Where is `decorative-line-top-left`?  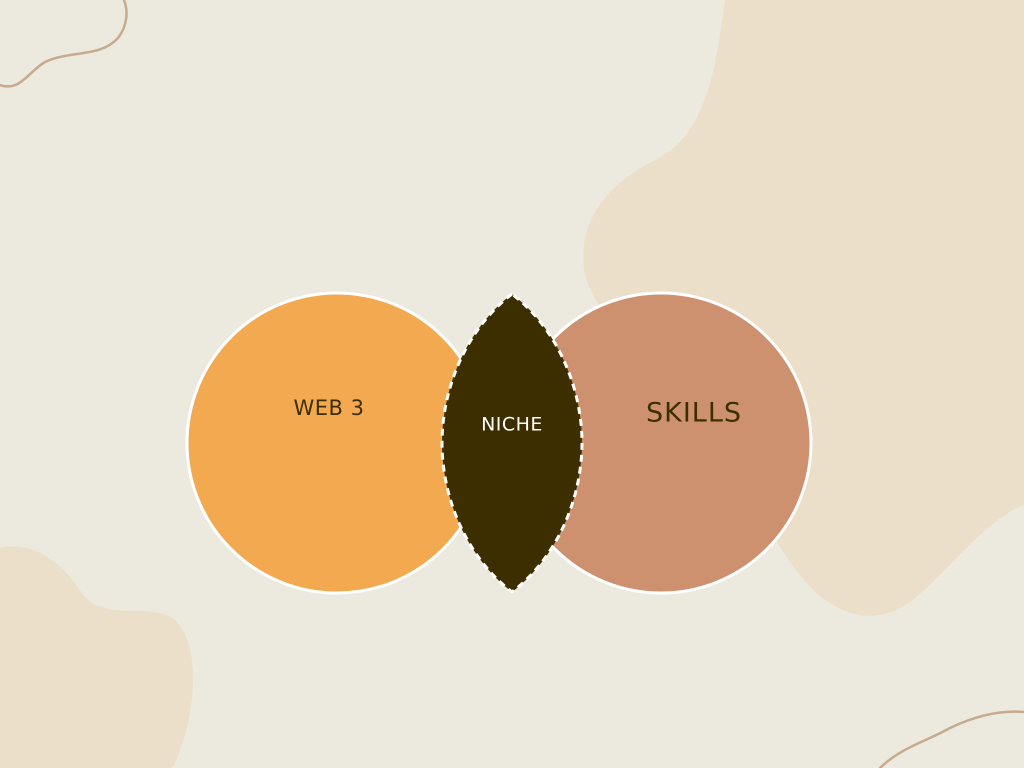 decorative-line-top-left is located at coordinates (64, 44).